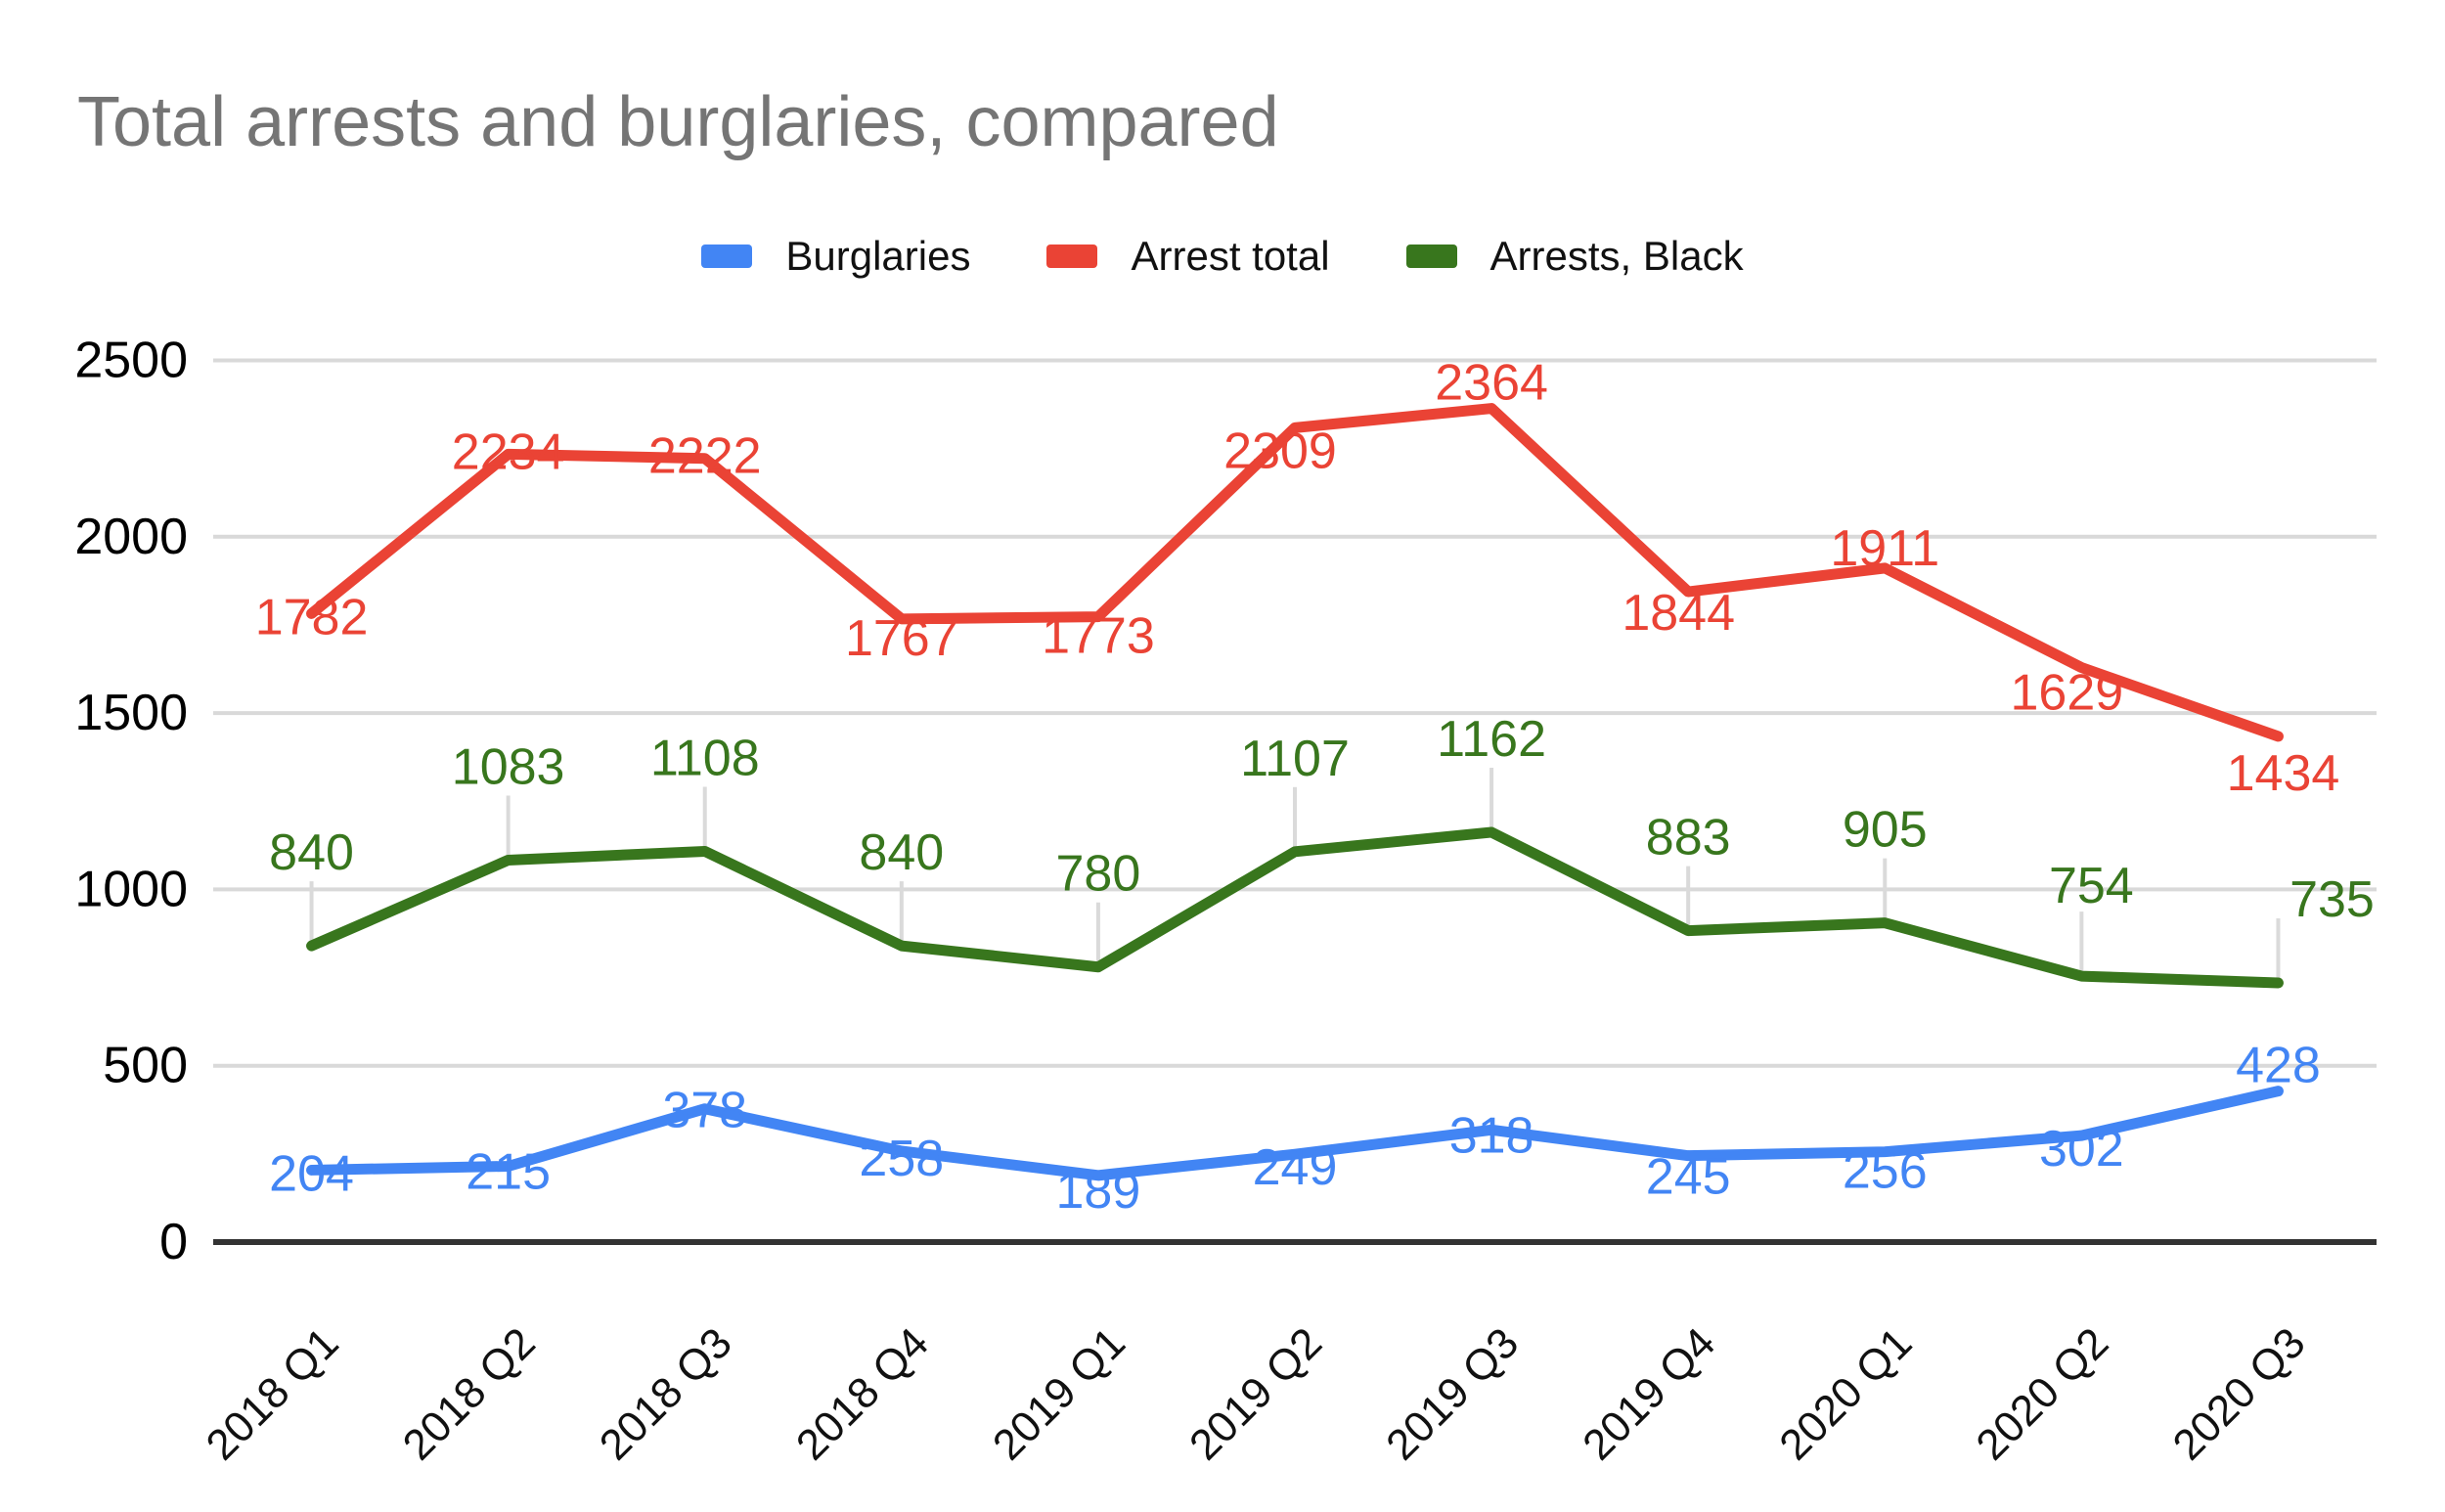 The height and width of the screenshot is (1512, 2445). What do you see at coordinates (131, 361) in the screenshot?
I see `y-axis-tick-label: 2500` at bounding box center [131, 361].